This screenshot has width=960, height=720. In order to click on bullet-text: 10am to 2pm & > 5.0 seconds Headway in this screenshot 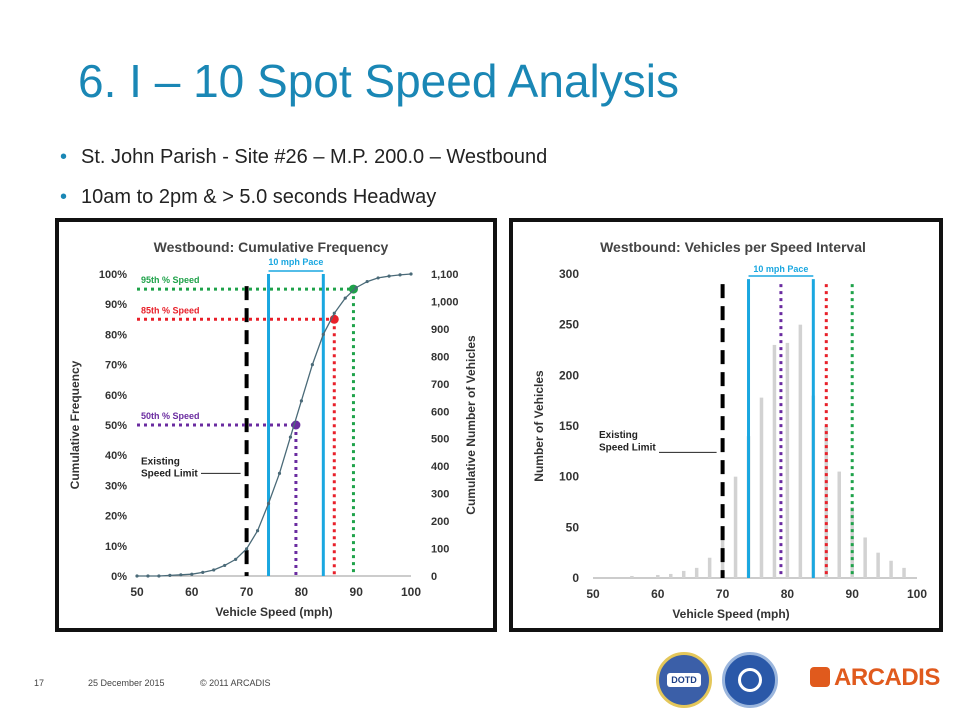, I will do `click(259, 197)`.